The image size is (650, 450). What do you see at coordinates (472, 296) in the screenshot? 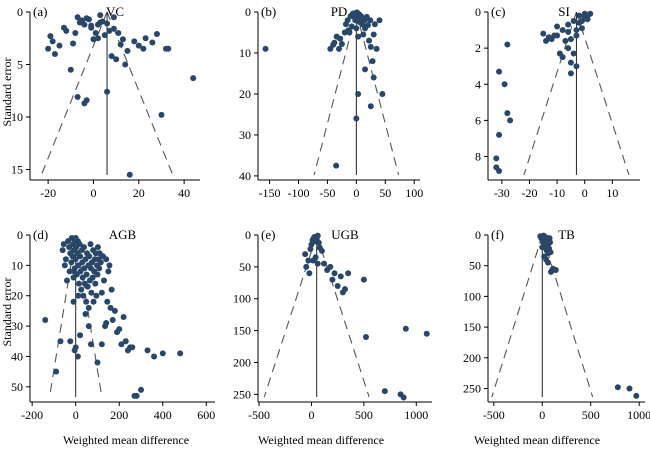
I see `y-tick-label: 100` at bounding box center [472, 296].